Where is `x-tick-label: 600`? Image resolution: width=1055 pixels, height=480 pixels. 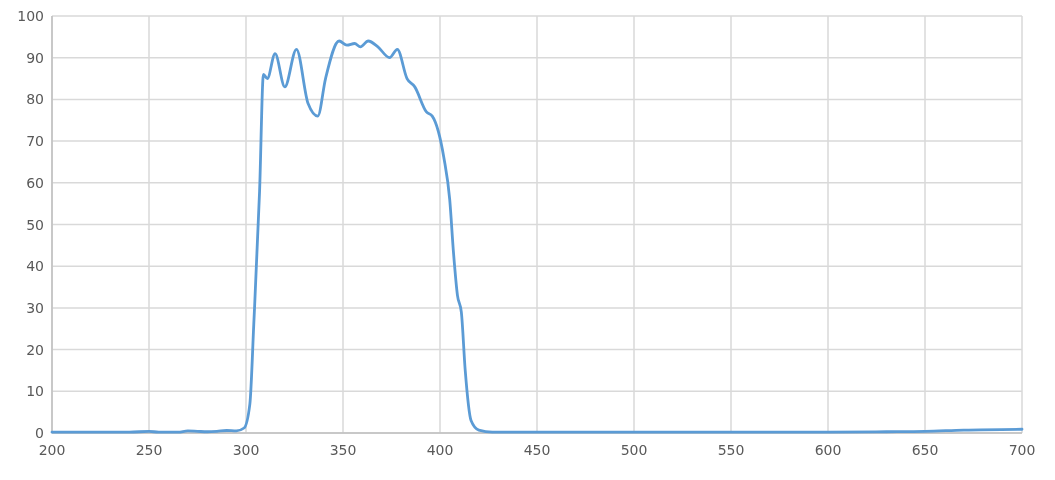 x-tick-label: 600 is located at coordinates (828, 450).